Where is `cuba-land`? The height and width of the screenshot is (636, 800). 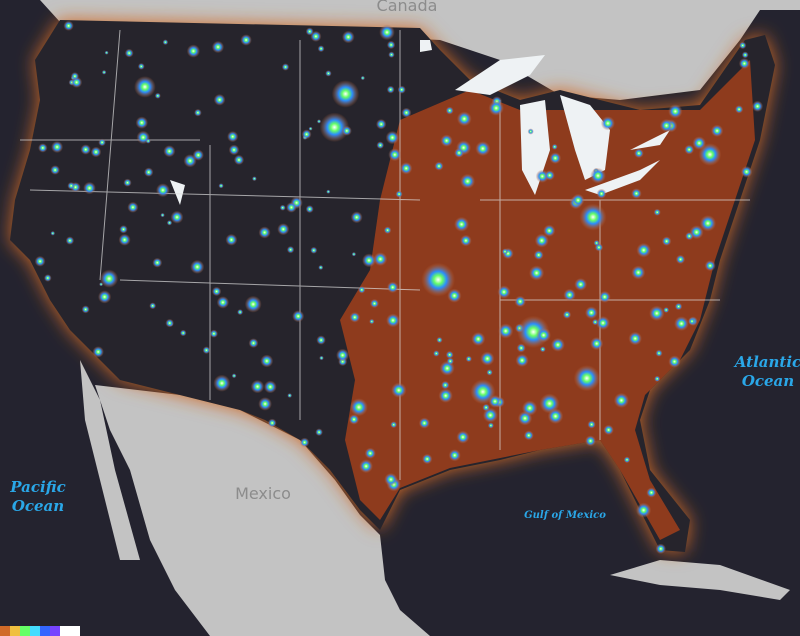
cuba-land is located at coordinates (700, 580).